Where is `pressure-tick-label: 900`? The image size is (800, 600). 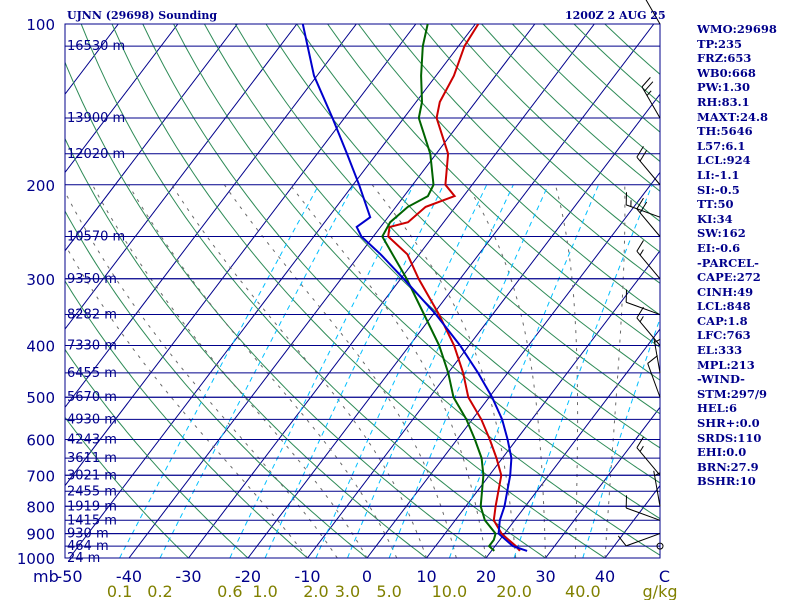 pressure-tick-label: 900 is located at coordinates (40, 535).